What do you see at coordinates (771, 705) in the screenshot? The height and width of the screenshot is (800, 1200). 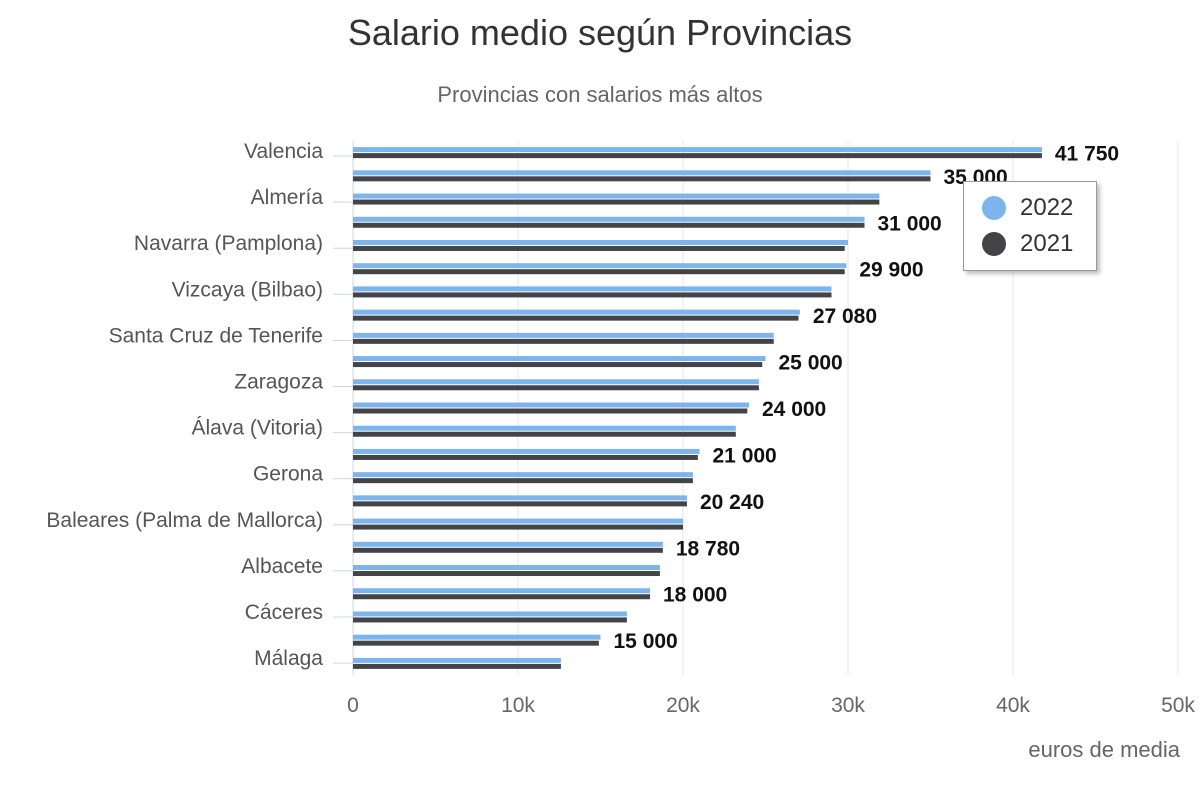 I see `x-axis-labels: 0 10k 20k 30k 40k 50k` at bounding box center [771, 705].